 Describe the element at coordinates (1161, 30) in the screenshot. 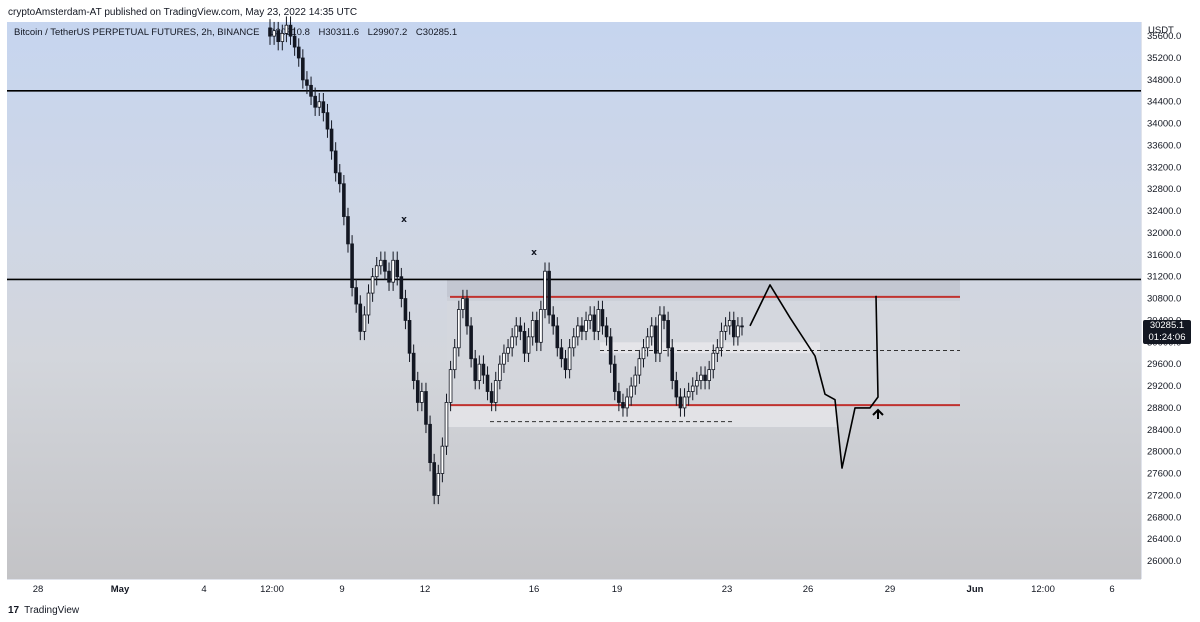

I see `price-axis-unit: USDT` at that location.